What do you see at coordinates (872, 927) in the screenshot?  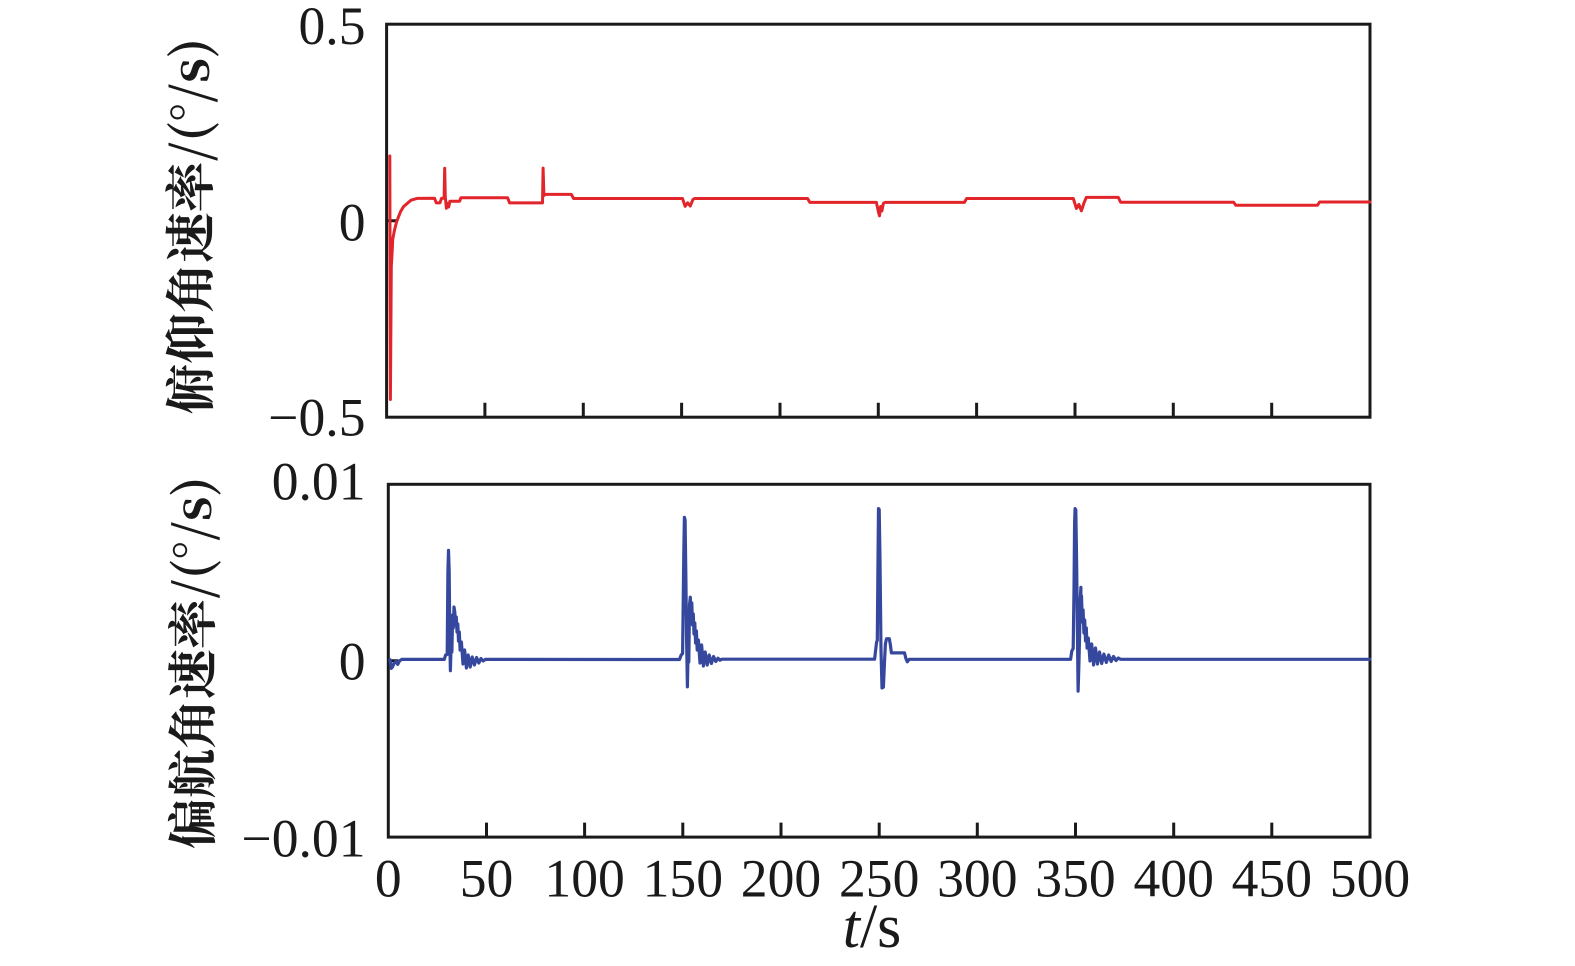 I see `svg-text: t/s` at bounding box center [872, 927].